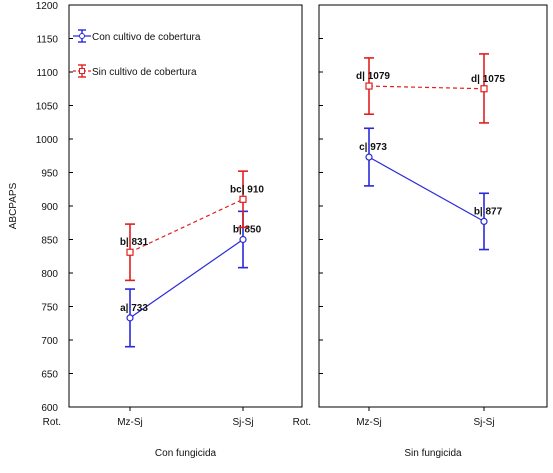  Describe the element at coordinates (49, 408) in the screenshot. I see `y-tick-label: 600` at that location.